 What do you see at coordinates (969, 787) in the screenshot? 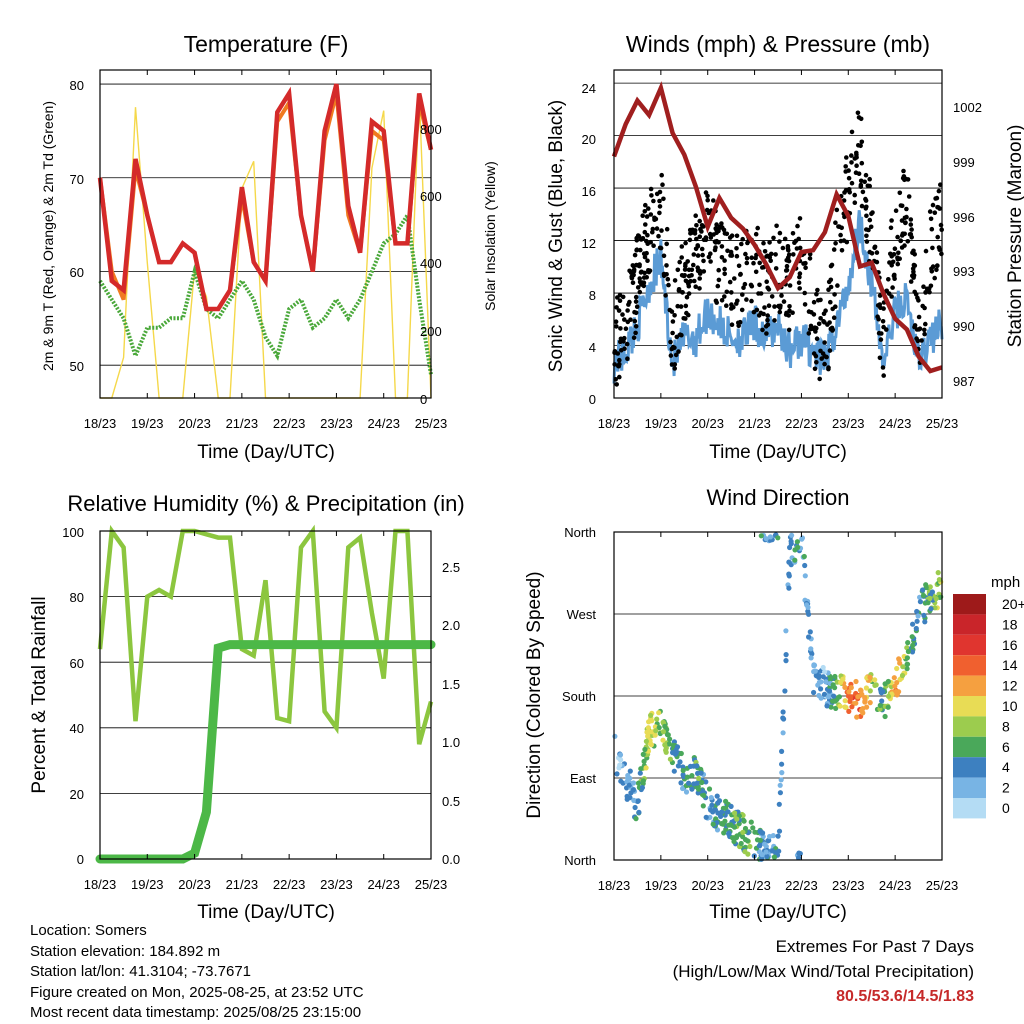
I see `legend-swatch` at bounding box center [969, 787].